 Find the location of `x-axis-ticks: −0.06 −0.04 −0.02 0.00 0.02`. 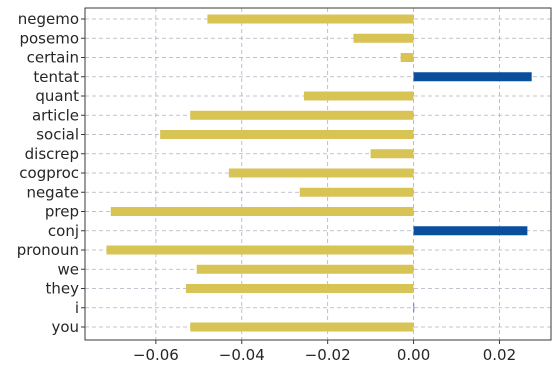

x-axis-ticks: −0.06 −0.04 −0.02 0.00 0.02 is located at coordinates (324, 352).